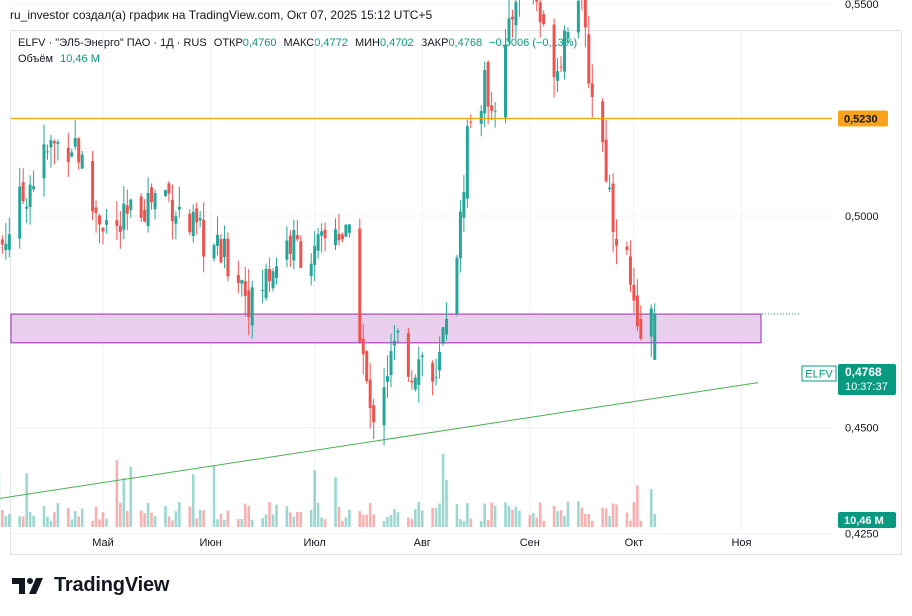 This screenshot has height=616, width=912. I want to click on low-label: МИН, so click(367, 43).